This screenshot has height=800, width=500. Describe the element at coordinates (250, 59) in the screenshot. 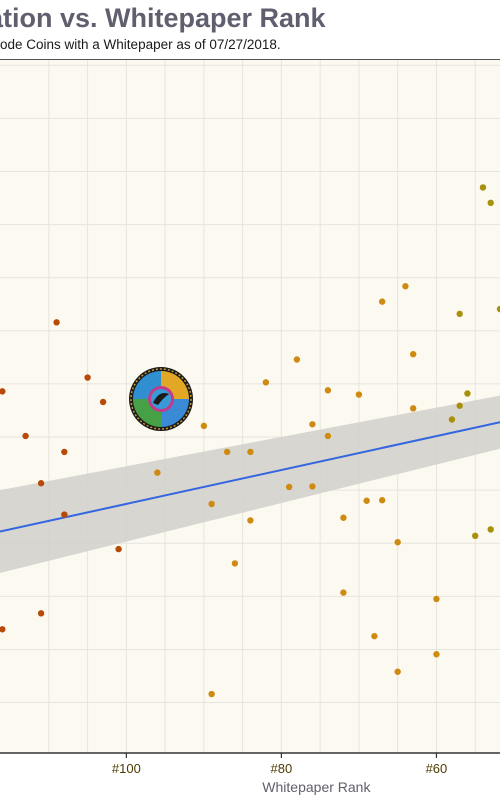

I see `title-rule` at that location.